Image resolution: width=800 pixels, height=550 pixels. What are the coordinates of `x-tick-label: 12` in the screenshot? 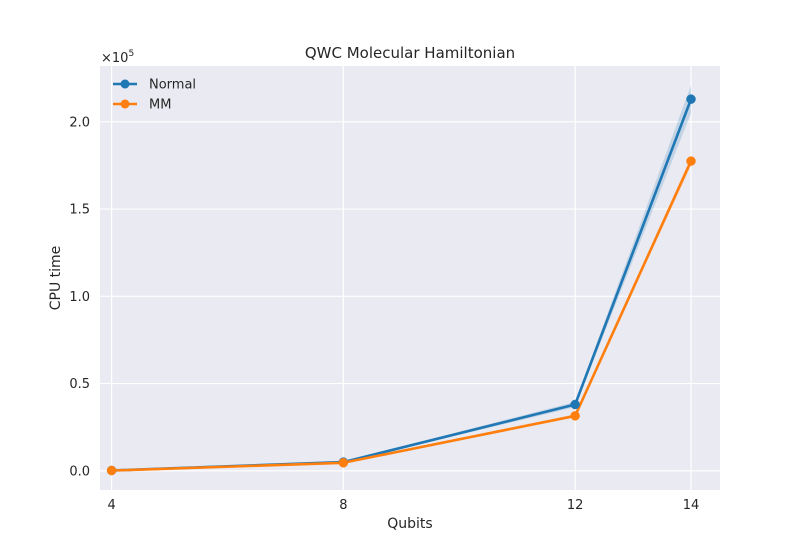 It's located at (575, 505).